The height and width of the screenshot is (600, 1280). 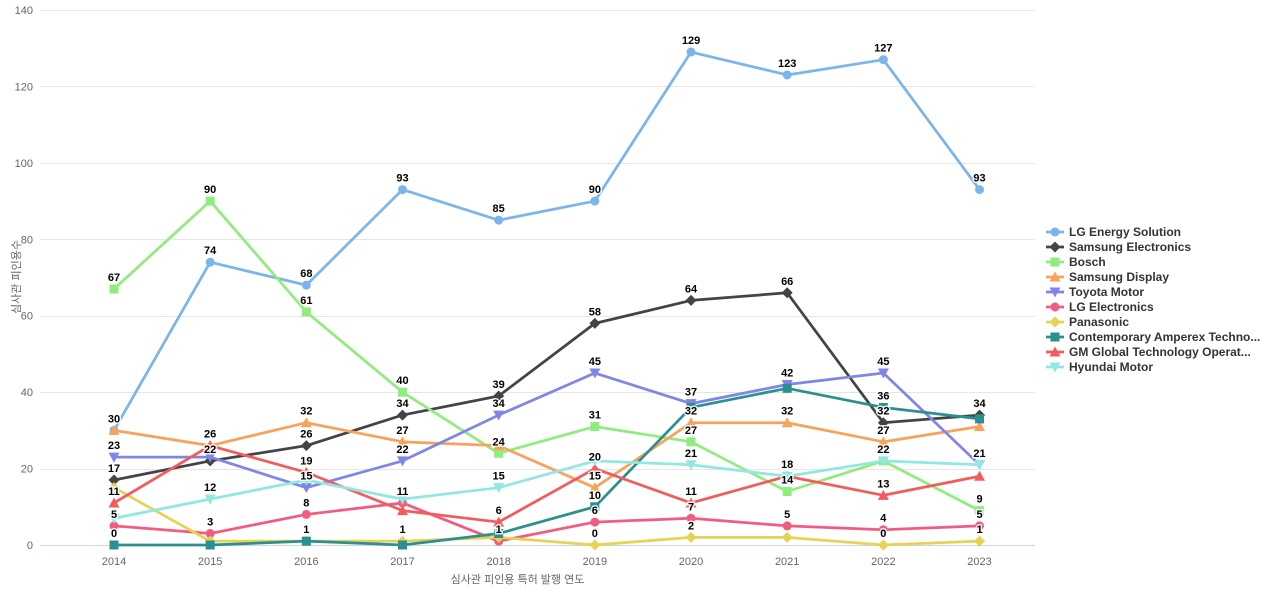 What do you see at coordinates (210, 562) in the screenshot?
I see `x-tick-label: 2015` at bounding box center [210, 562].